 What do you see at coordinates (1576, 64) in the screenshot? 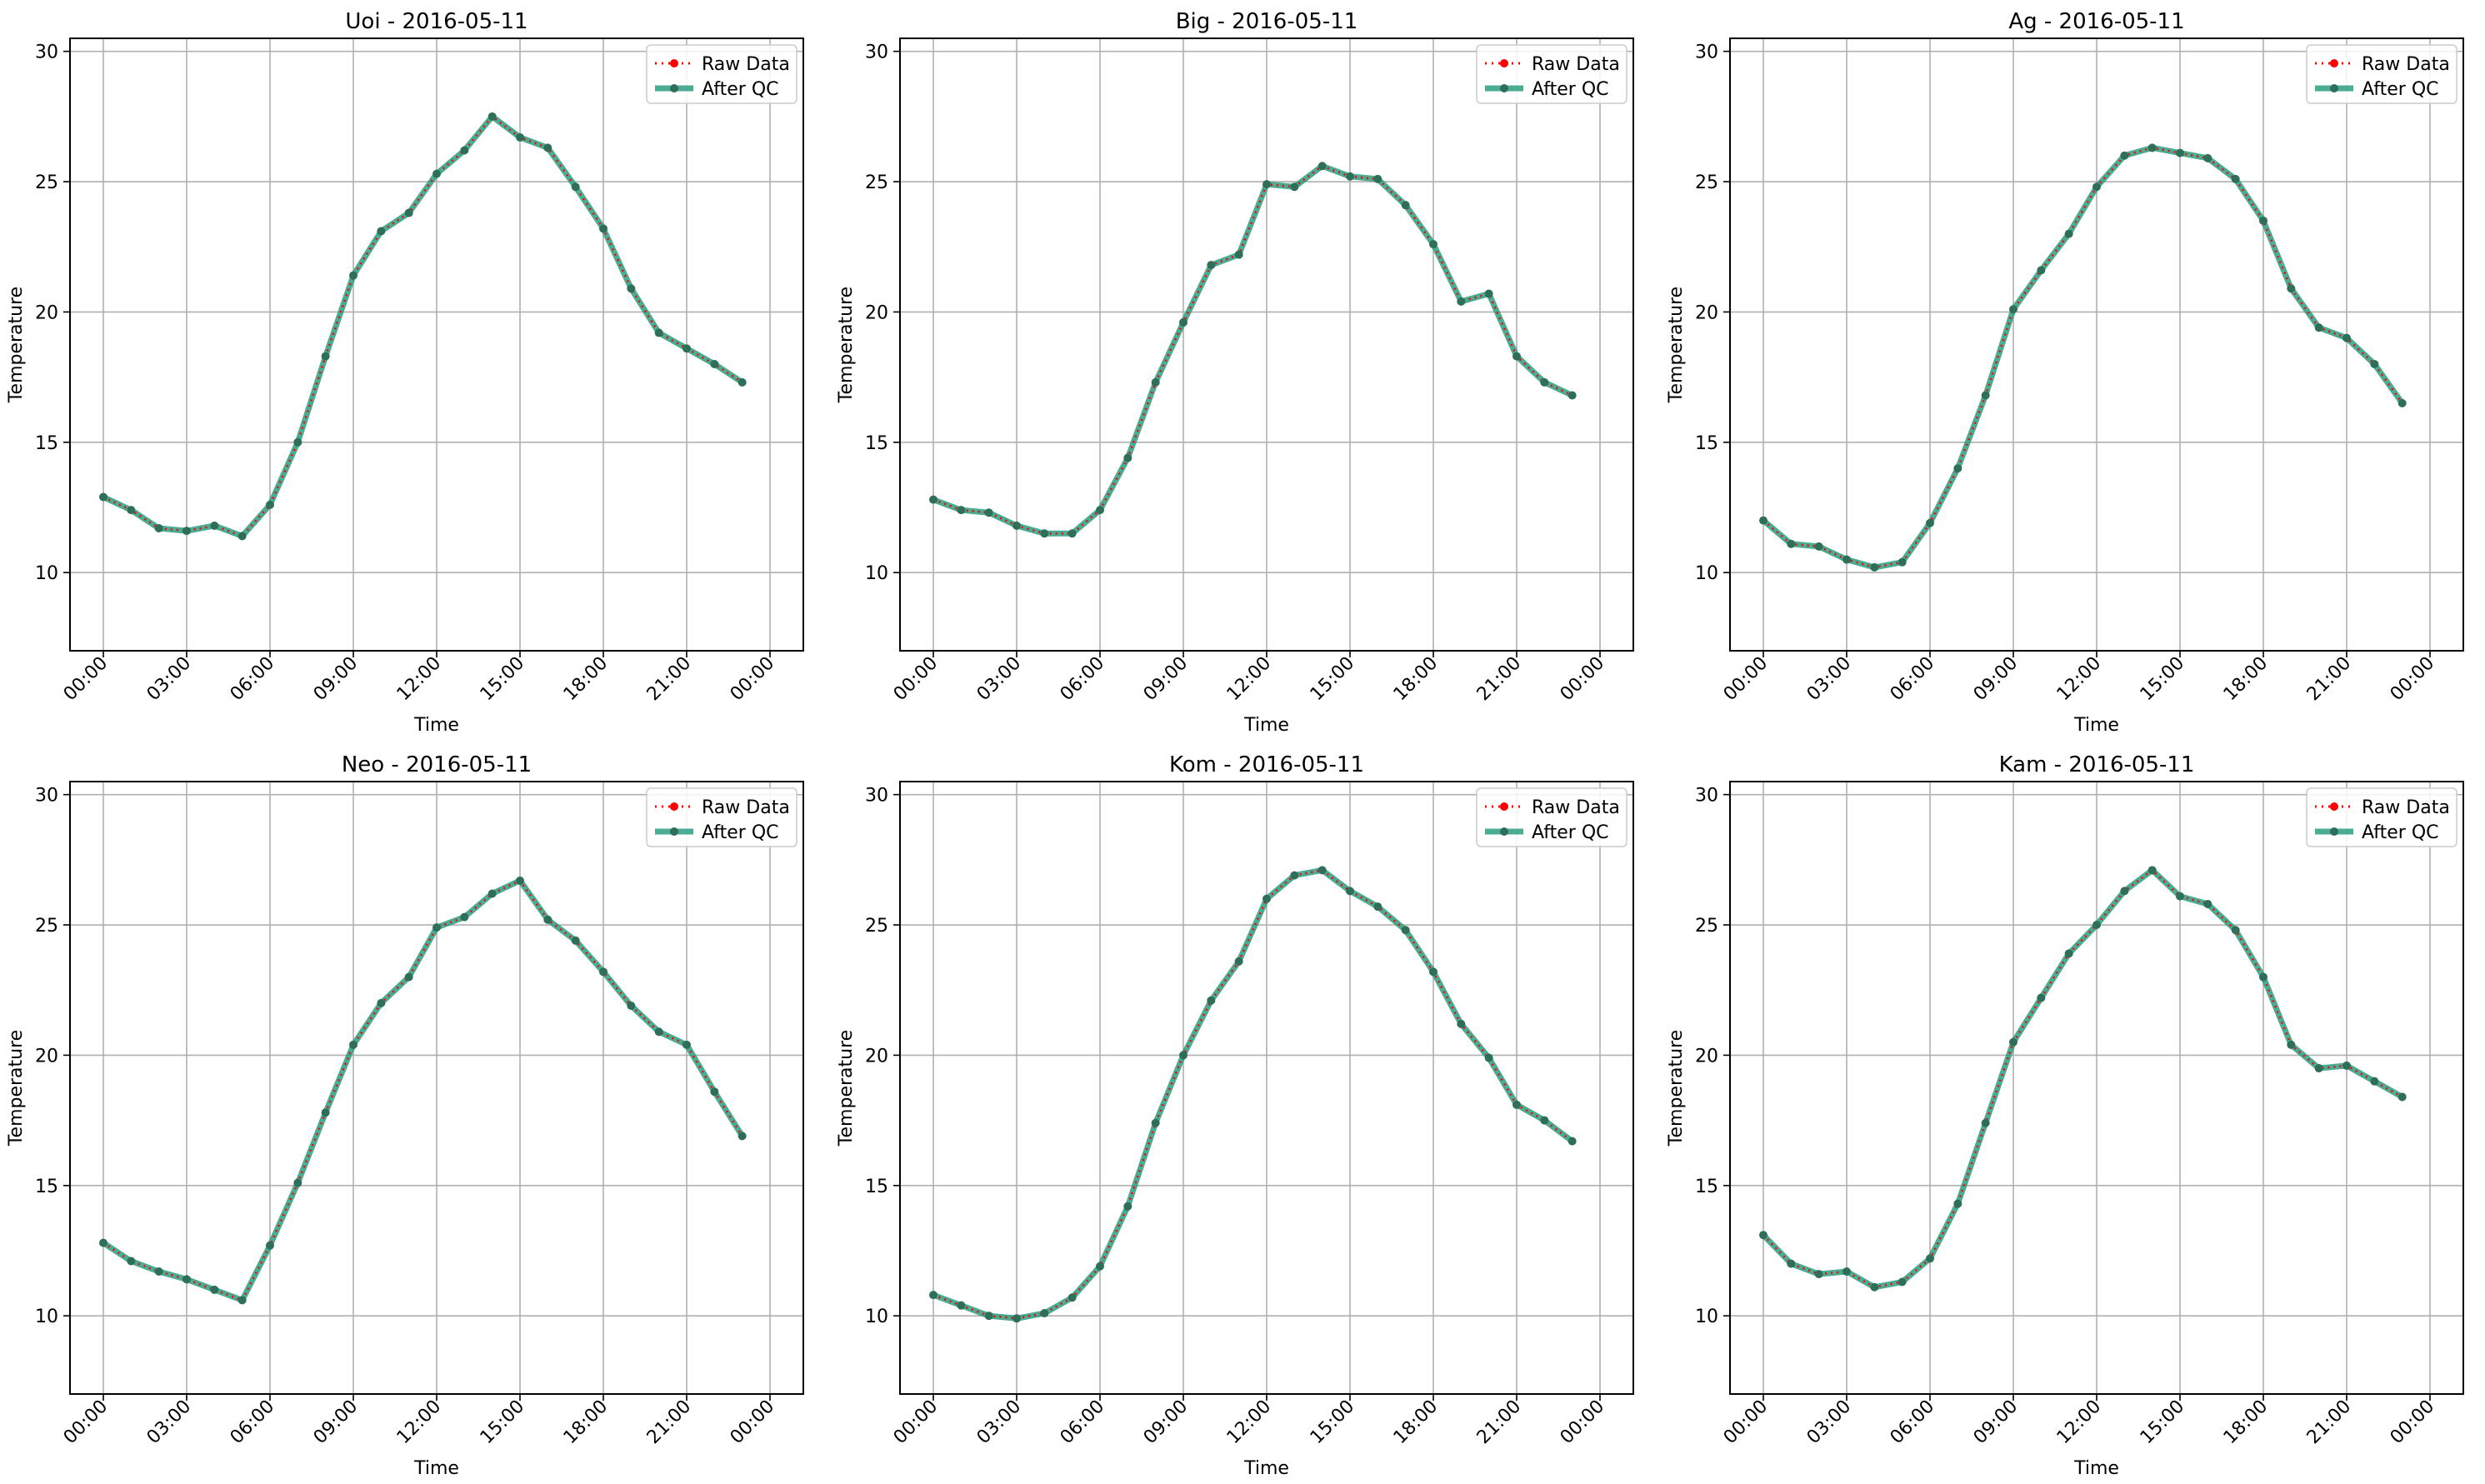
I see `legend-raw-label: Raw Data` at bounding box center [1576, 64].